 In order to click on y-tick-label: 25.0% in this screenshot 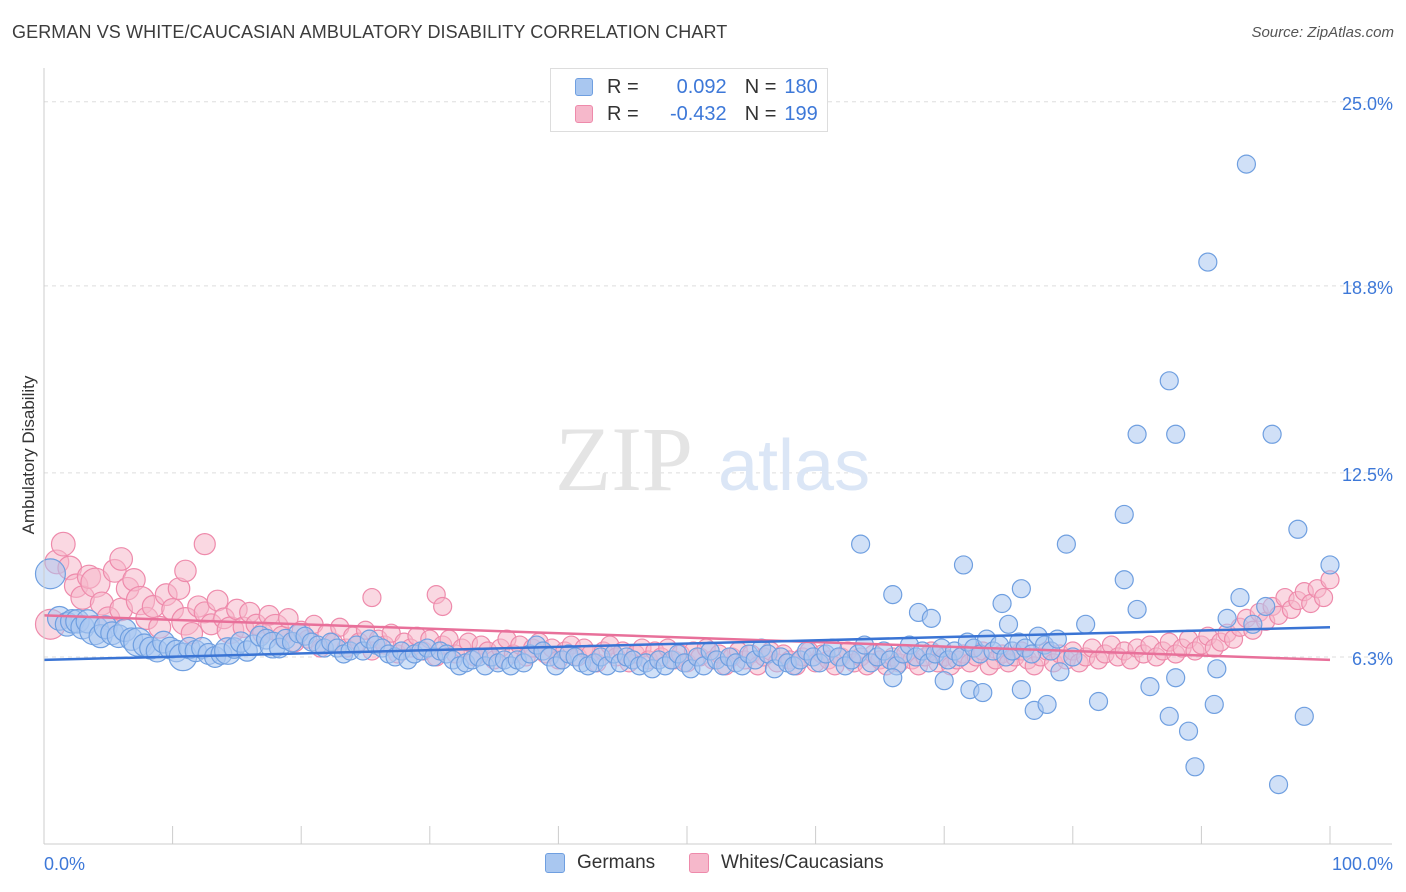, I will do `click(1367, 104)`.